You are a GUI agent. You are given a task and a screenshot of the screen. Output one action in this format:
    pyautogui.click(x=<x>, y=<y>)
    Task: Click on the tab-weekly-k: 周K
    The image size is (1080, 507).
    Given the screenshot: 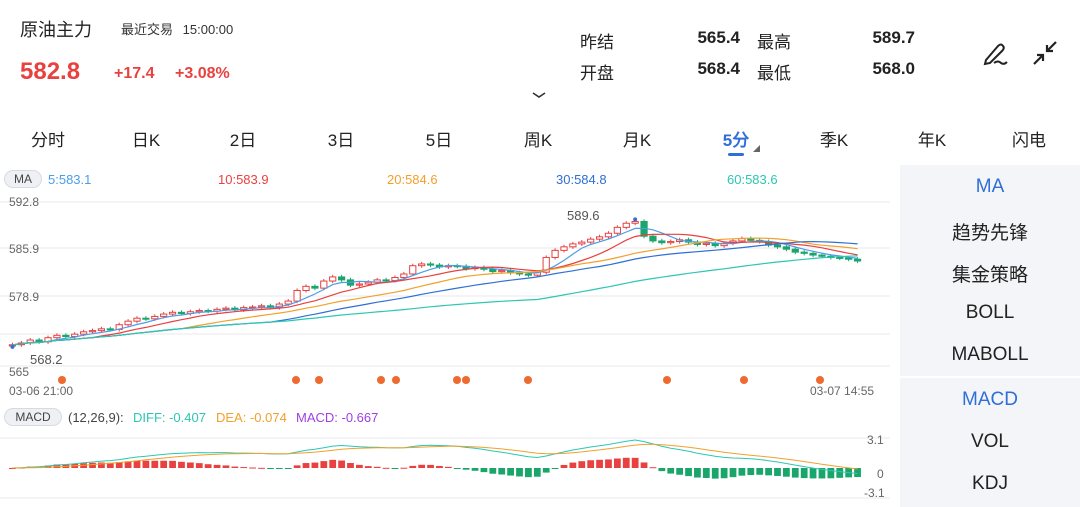 What is the action you would take?
    pyautogui.click(x=538, y=140)
    